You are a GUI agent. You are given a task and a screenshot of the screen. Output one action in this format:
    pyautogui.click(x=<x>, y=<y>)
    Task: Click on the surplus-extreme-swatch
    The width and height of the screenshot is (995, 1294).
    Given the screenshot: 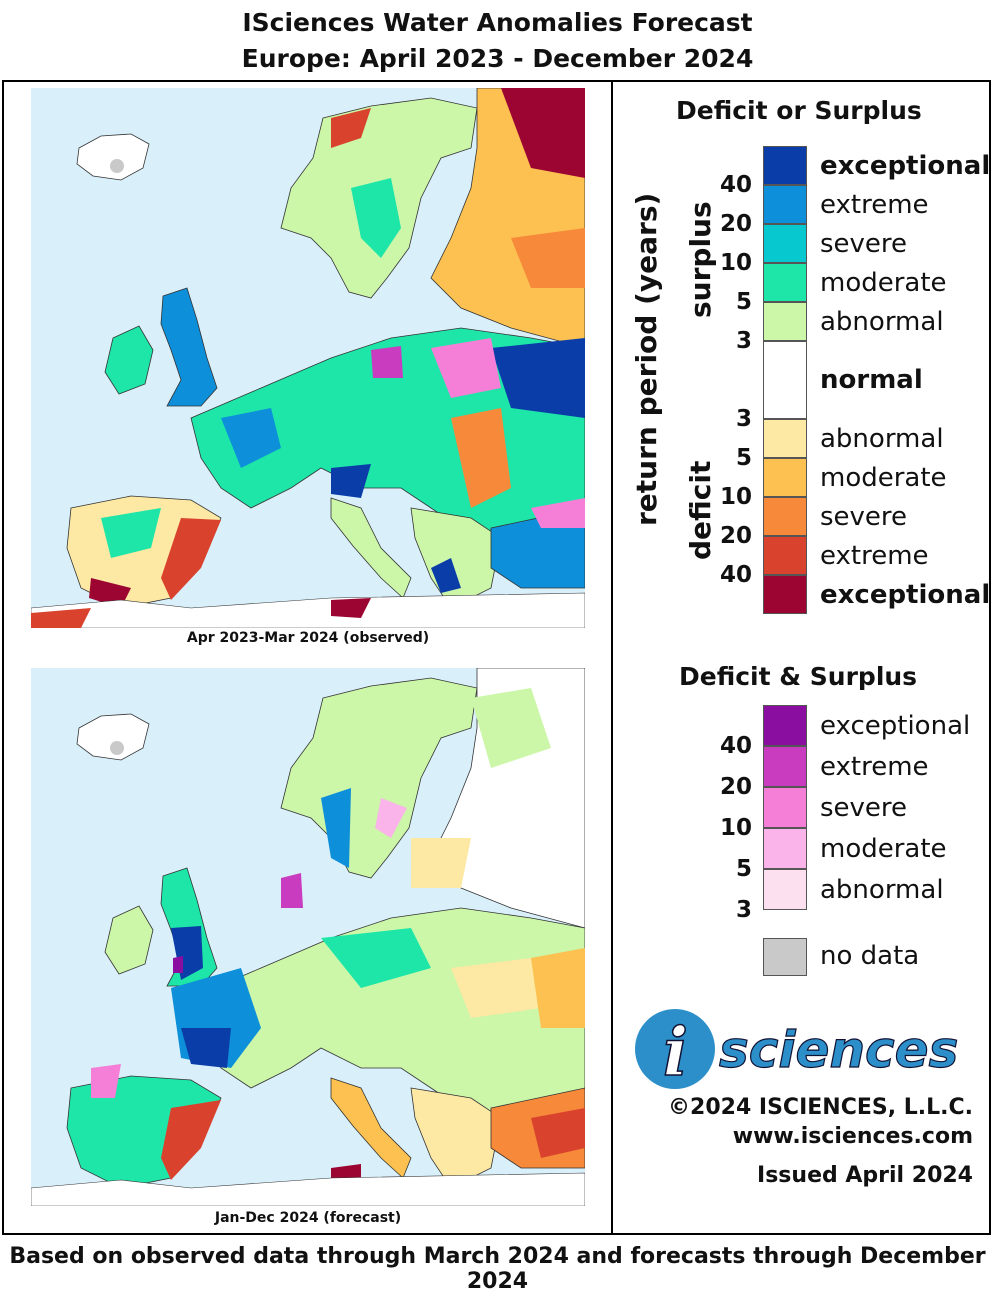 What is the action you would take?
    pyautogui.click(x=785, y=204)
    